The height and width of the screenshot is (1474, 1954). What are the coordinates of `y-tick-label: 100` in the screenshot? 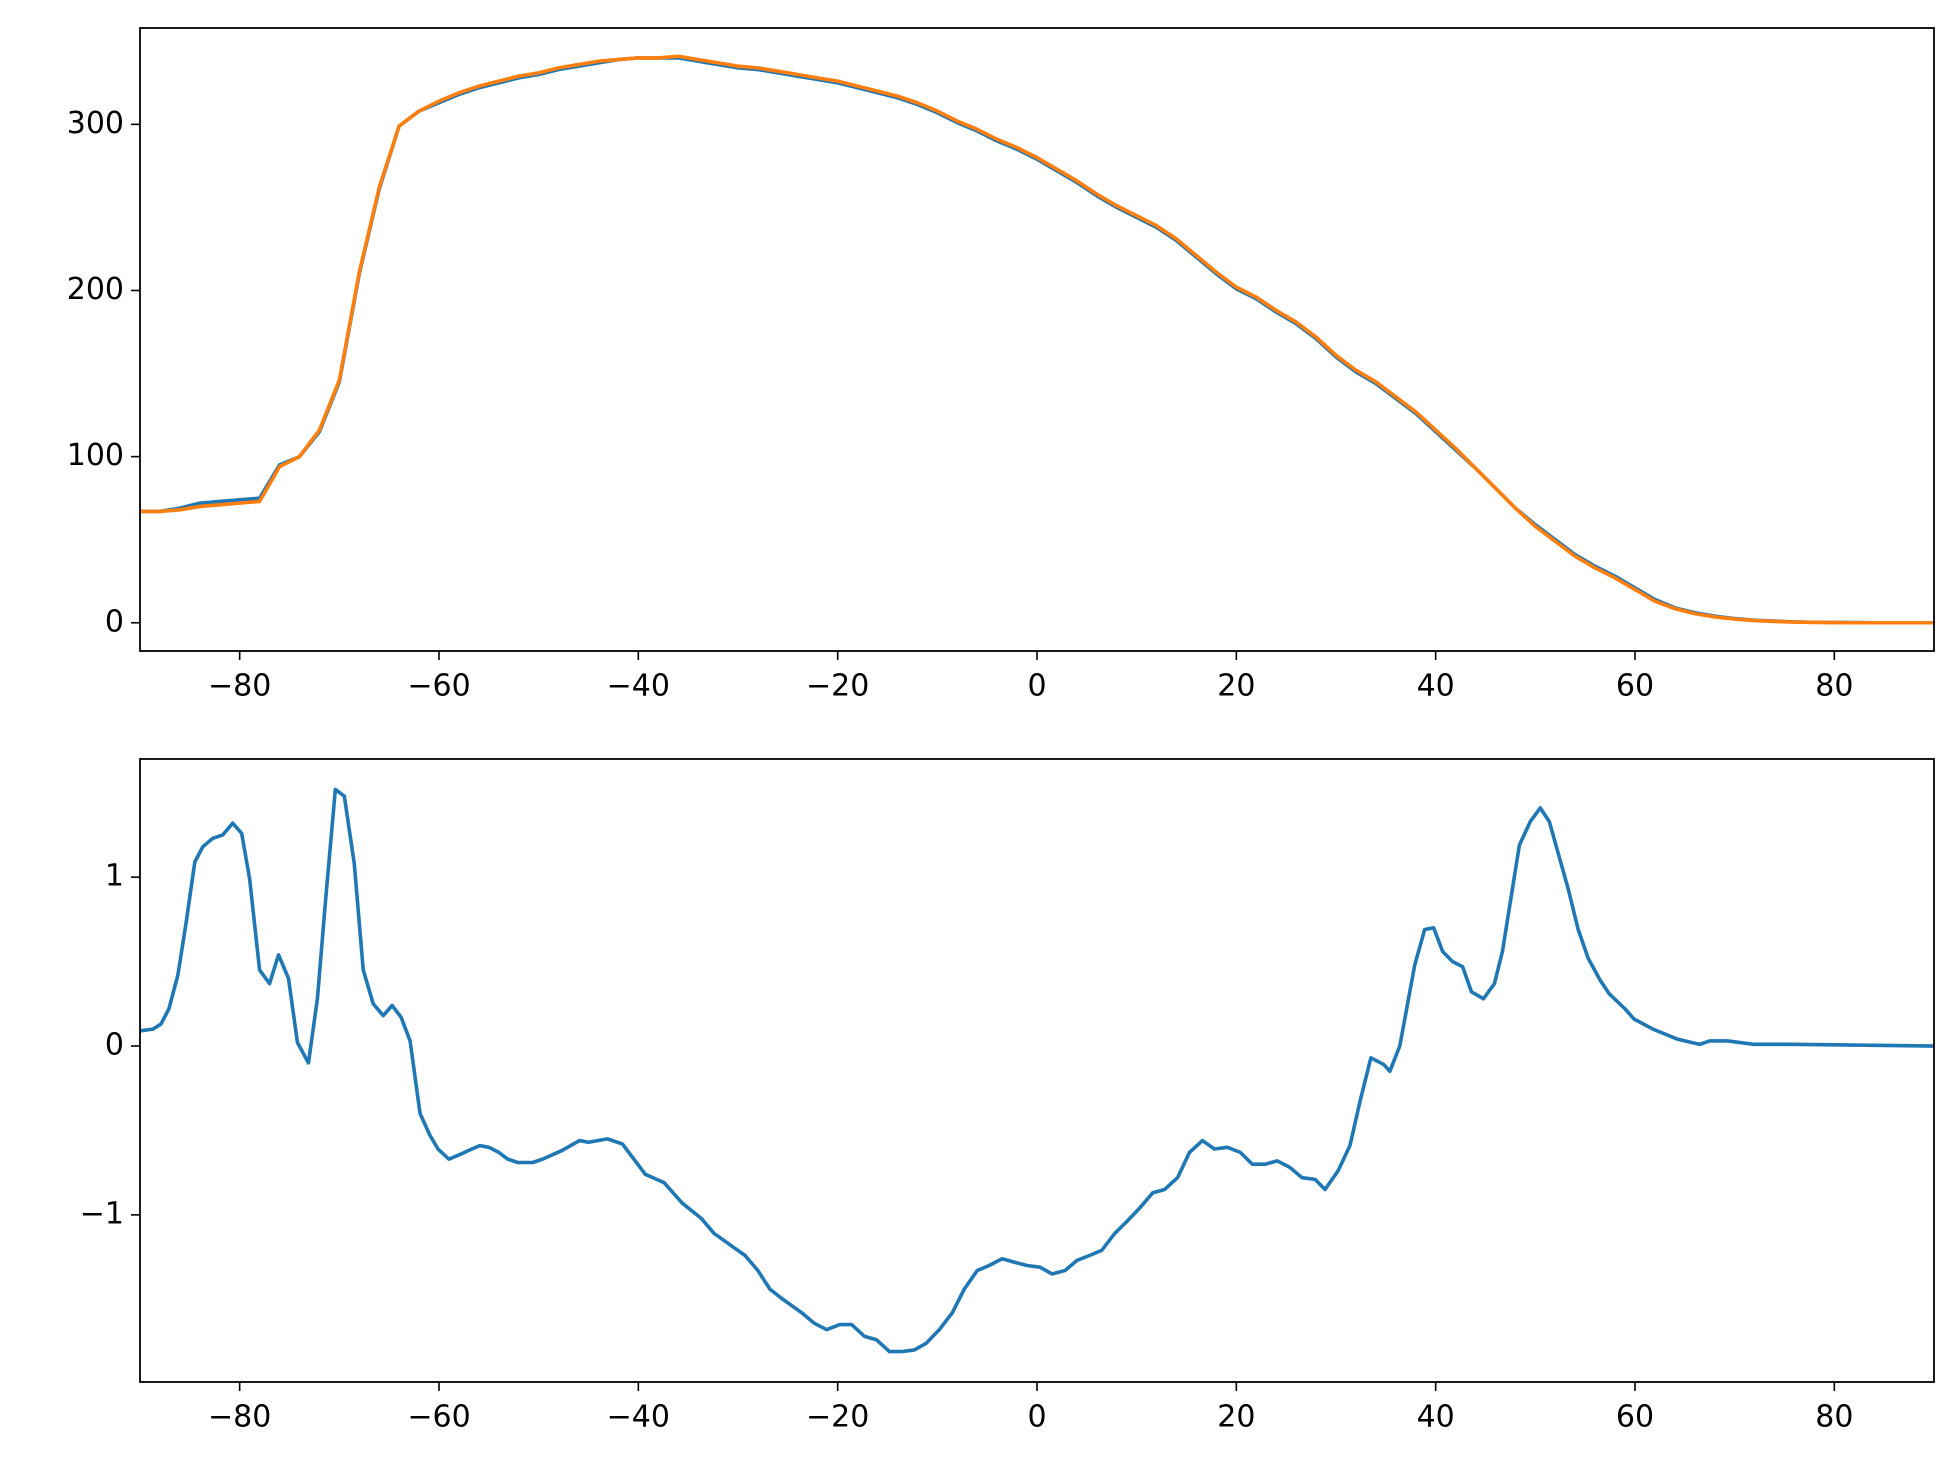 It's located at (95, 455).